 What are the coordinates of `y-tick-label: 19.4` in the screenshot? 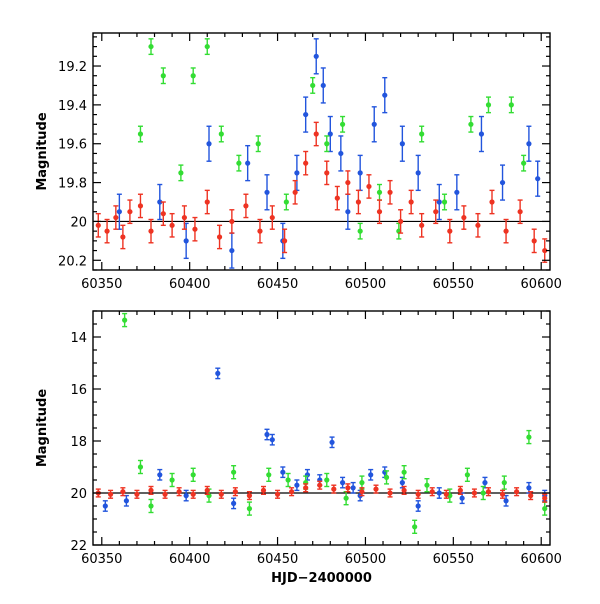 It's located at (72, 106).